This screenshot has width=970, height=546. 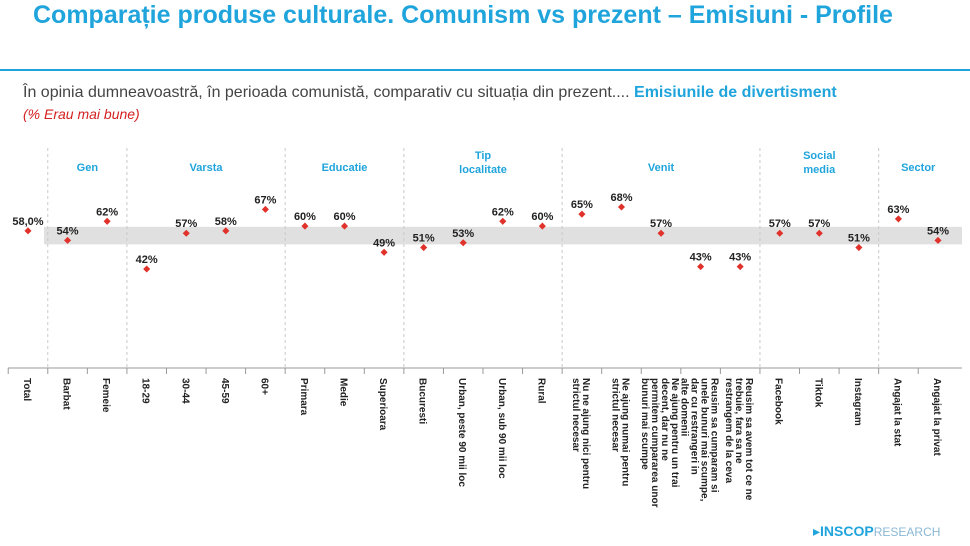 I want to click on group-label-1: Varsta, so click(x=207, y=168).